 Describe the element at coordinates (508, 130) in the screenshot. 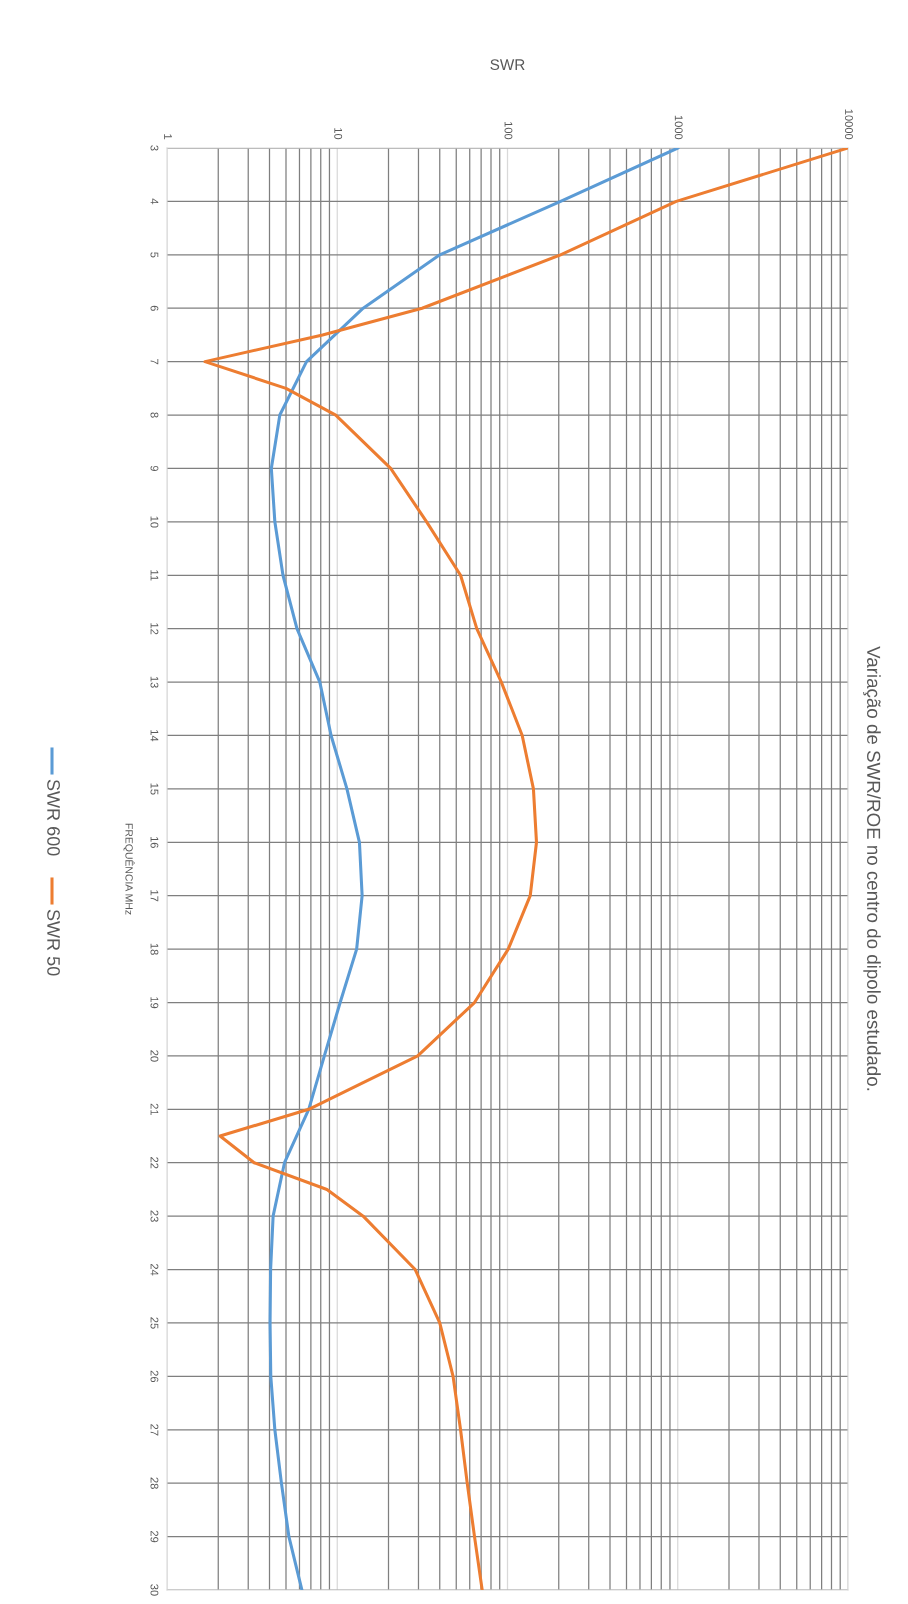

I see `x-tick-label: 100` at that location.